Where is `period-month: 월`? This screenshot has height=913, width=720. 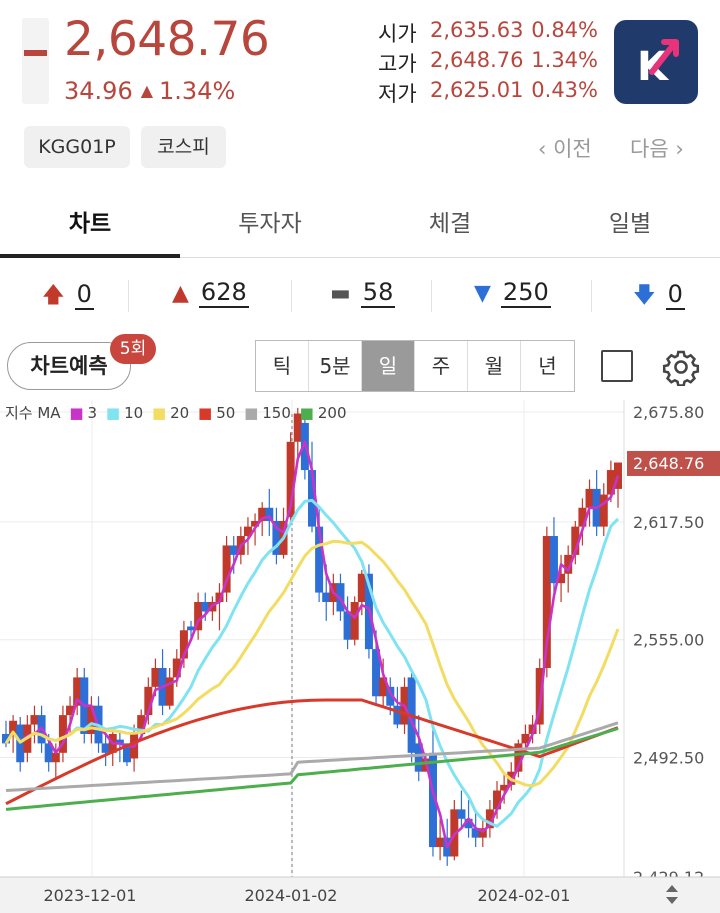 period-month: 월 is located at coordinates (494, 366).